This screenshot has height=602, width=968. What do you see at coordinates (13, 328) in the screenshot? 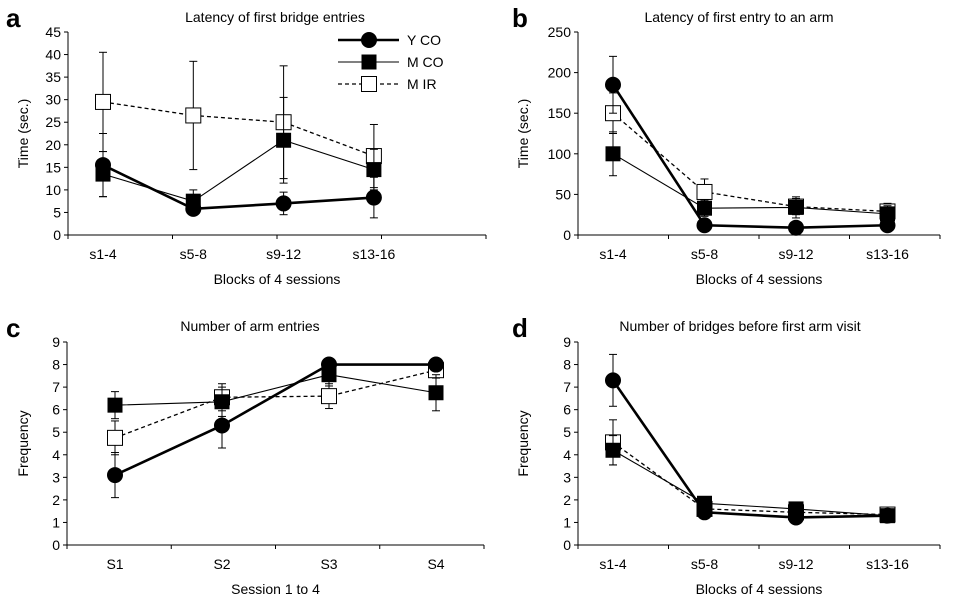
I see `panel-letter: c` at bounding box center [13, 328].